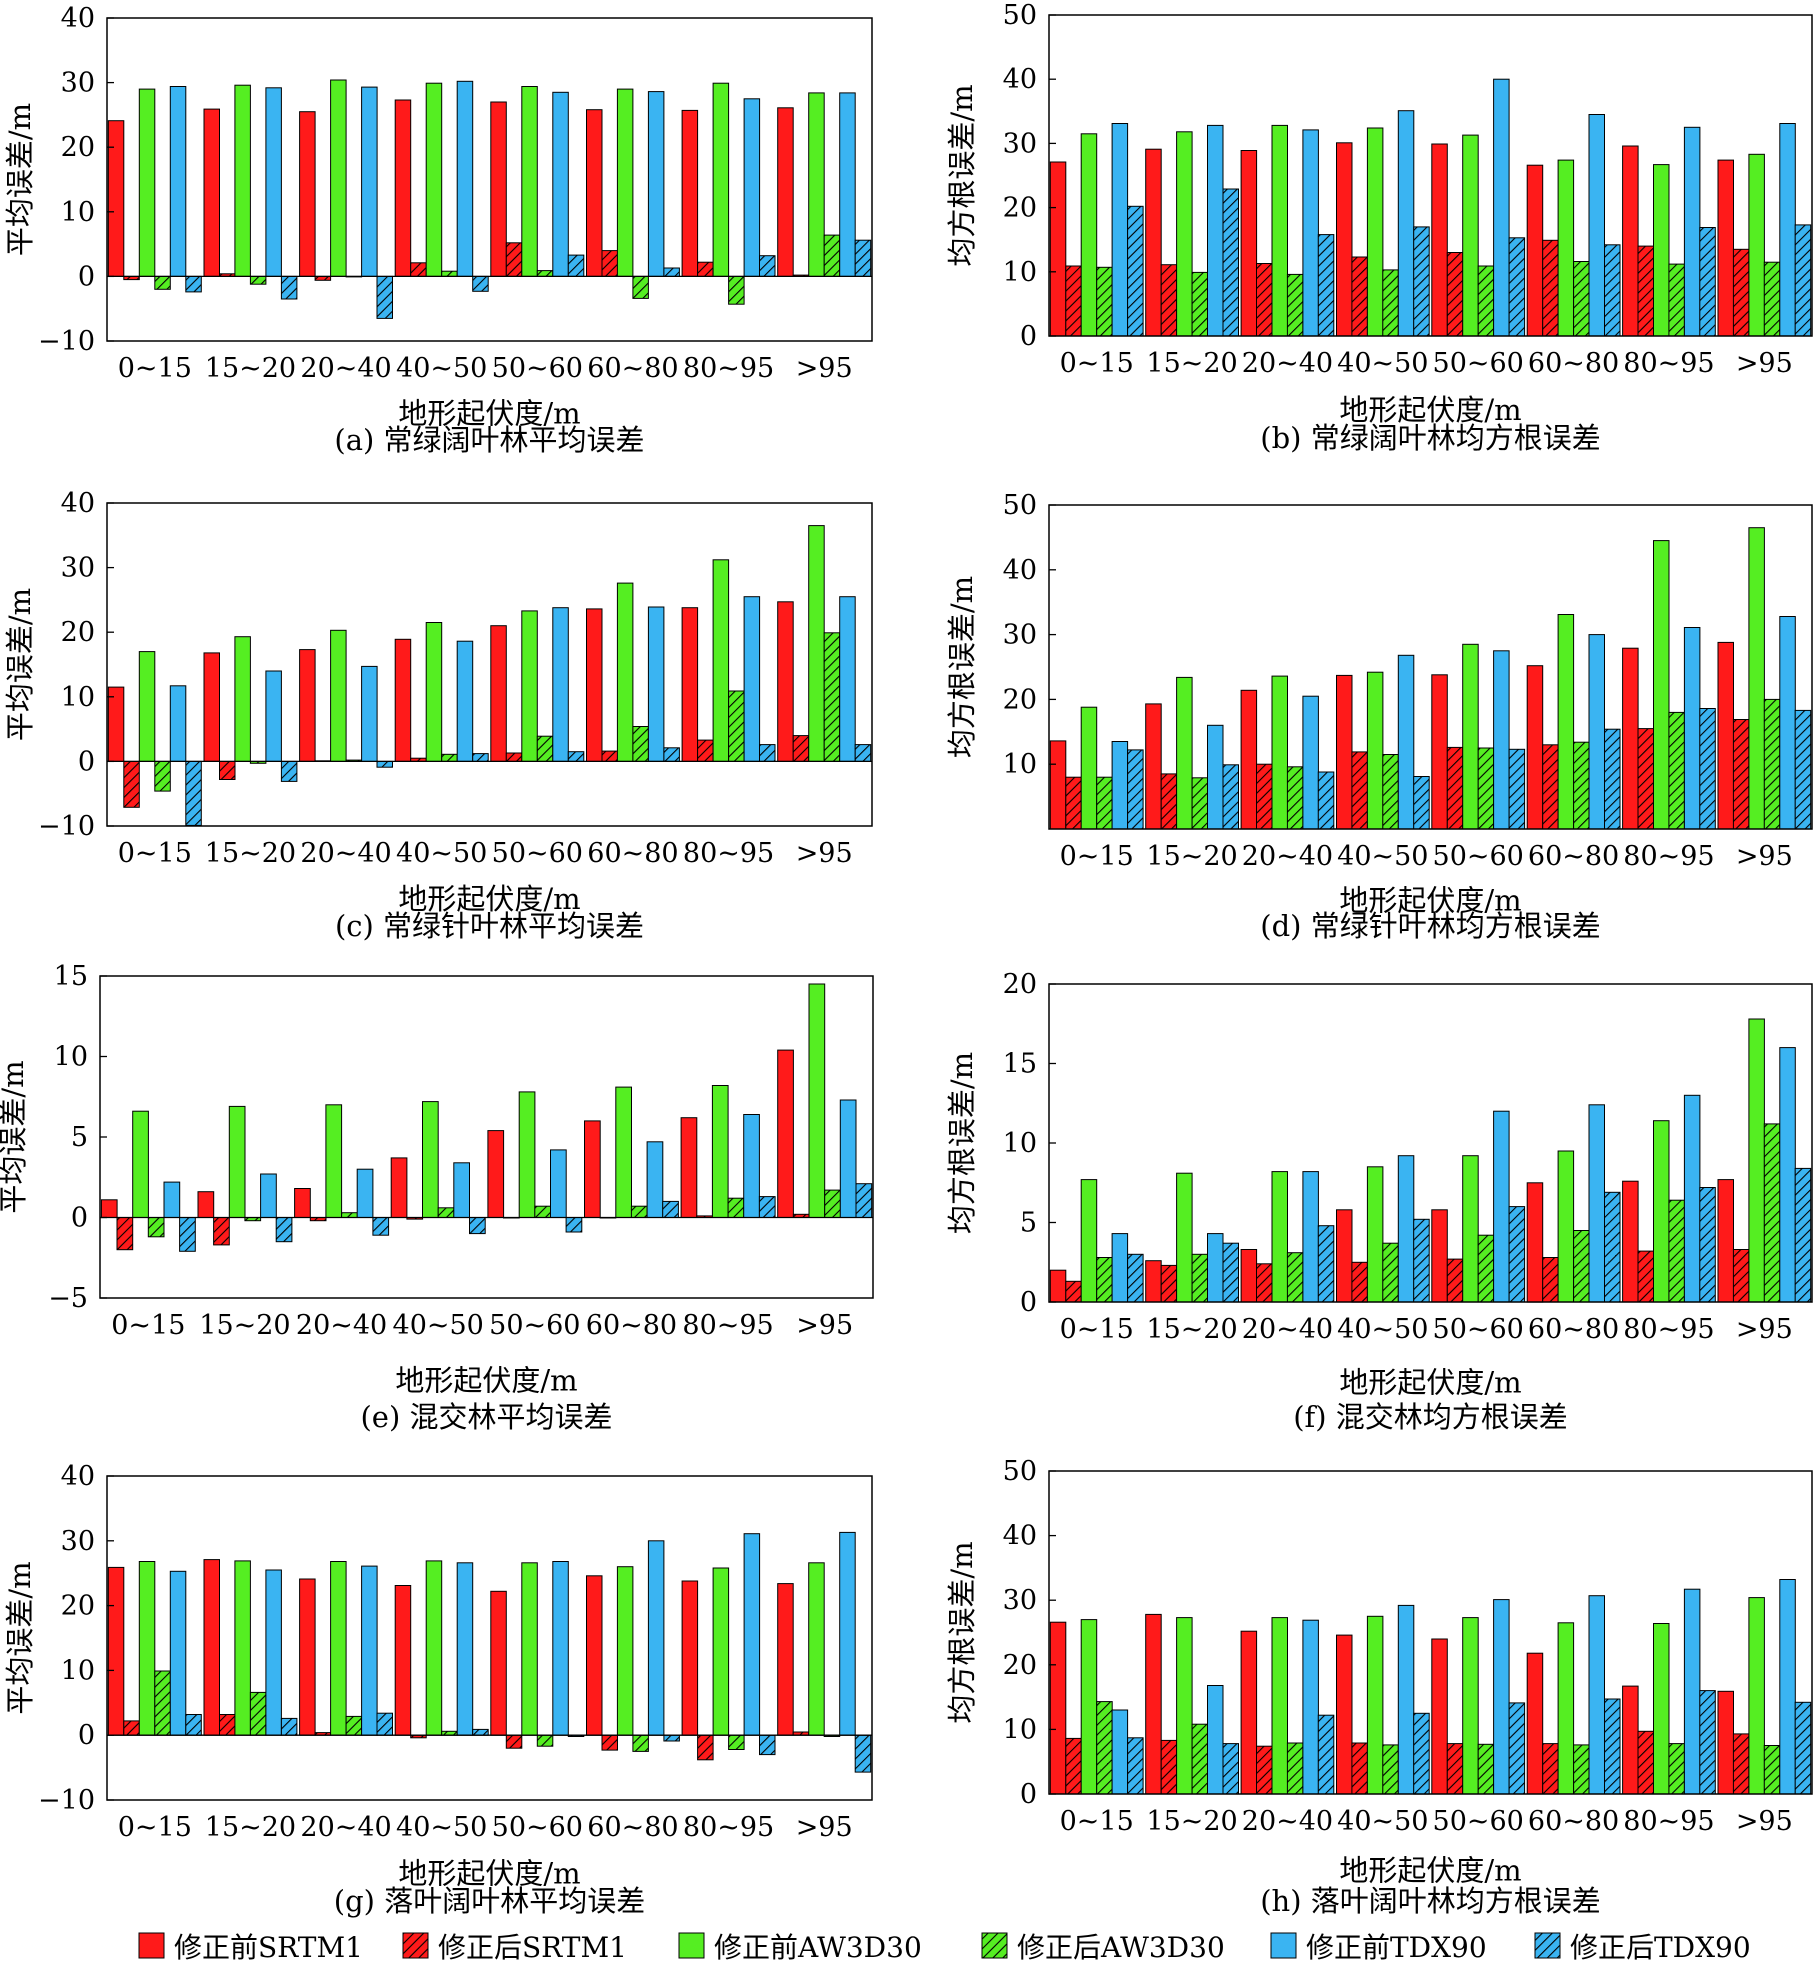 This screenshot has height=1983, width=1817. Describe the element at coordinates (66, 341) in the screenshot. I see `y-tick-label: −10` at that location.